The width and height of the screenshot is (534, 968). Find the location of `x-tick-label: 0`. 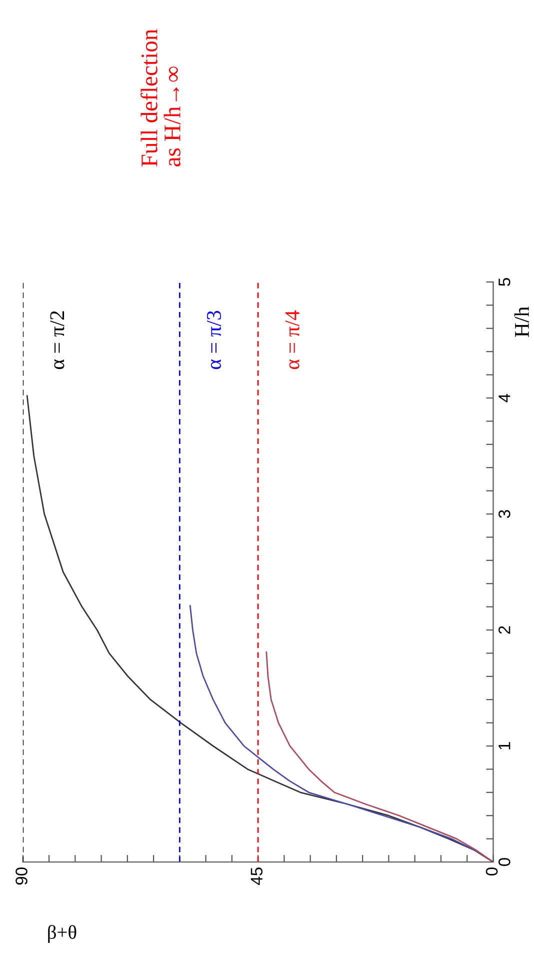

x-tick-label: 0 is located at coordinates (492, 872).